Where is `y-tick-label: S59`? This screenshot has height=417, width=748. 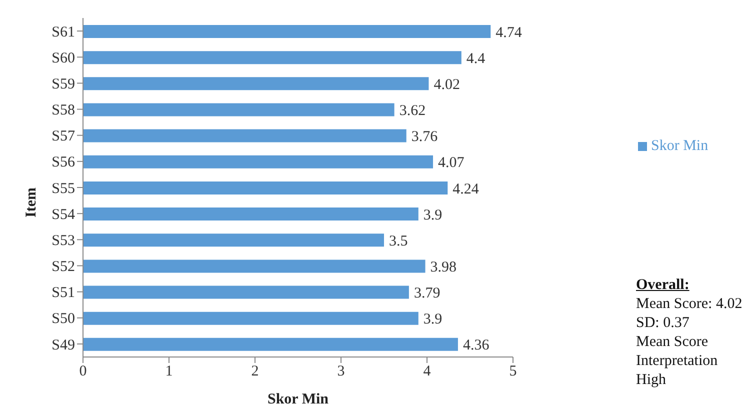 y-tick-label: S59 is located at coordinates (63, 84).